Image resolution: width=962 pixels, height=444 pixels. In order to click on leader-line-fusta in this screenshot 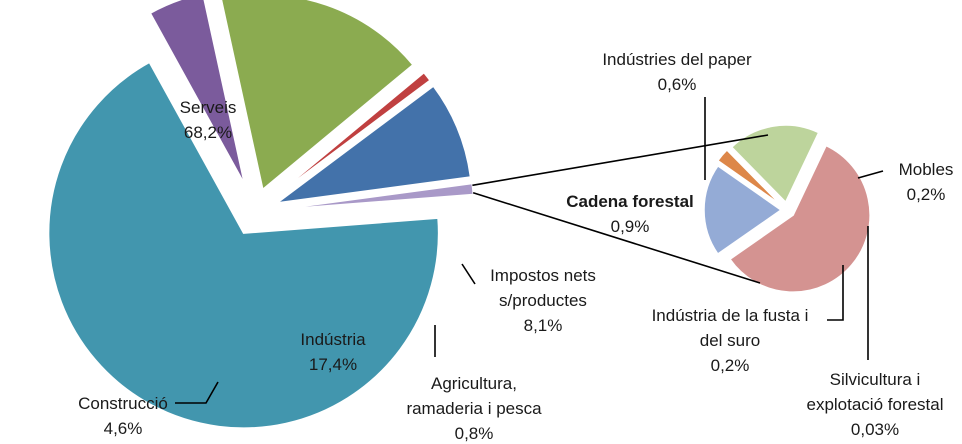, I will do `click(835, 293)`.